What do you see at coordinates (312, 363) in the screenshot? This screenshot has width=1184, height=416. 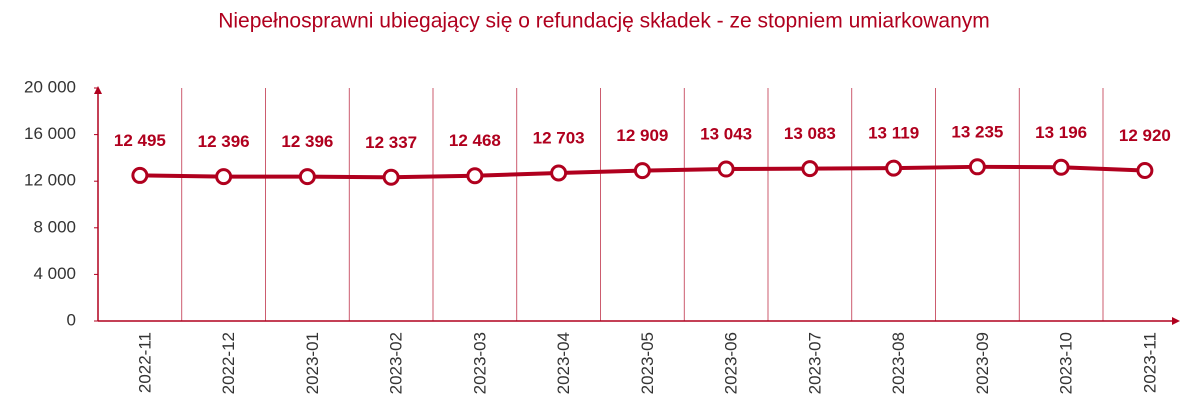 I see `x-tick-label: 2023-01` at bounding box center [312, 363].